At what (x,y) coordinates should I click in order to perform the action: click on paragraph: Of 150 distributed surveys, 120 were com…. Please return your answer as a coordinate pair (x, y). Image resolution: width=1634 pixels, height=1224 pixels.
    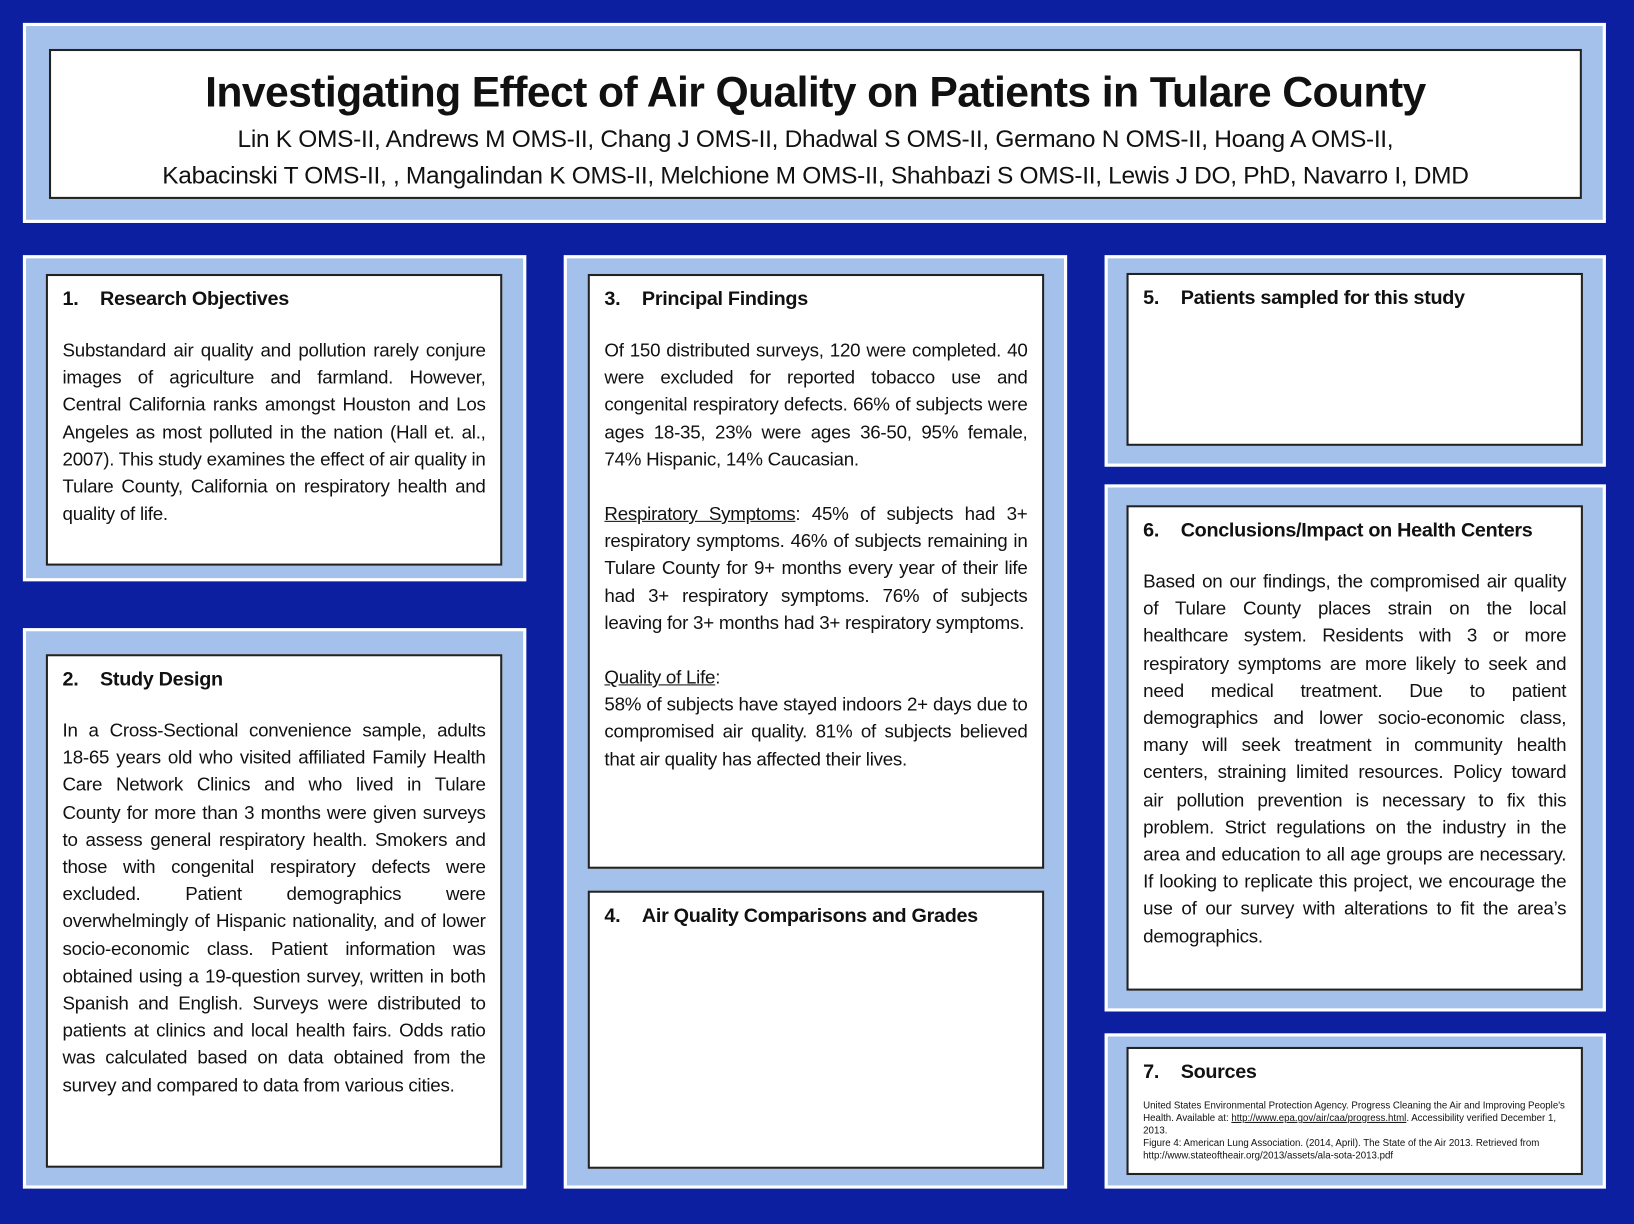
    Looking at the image, I should click on (815, 404).